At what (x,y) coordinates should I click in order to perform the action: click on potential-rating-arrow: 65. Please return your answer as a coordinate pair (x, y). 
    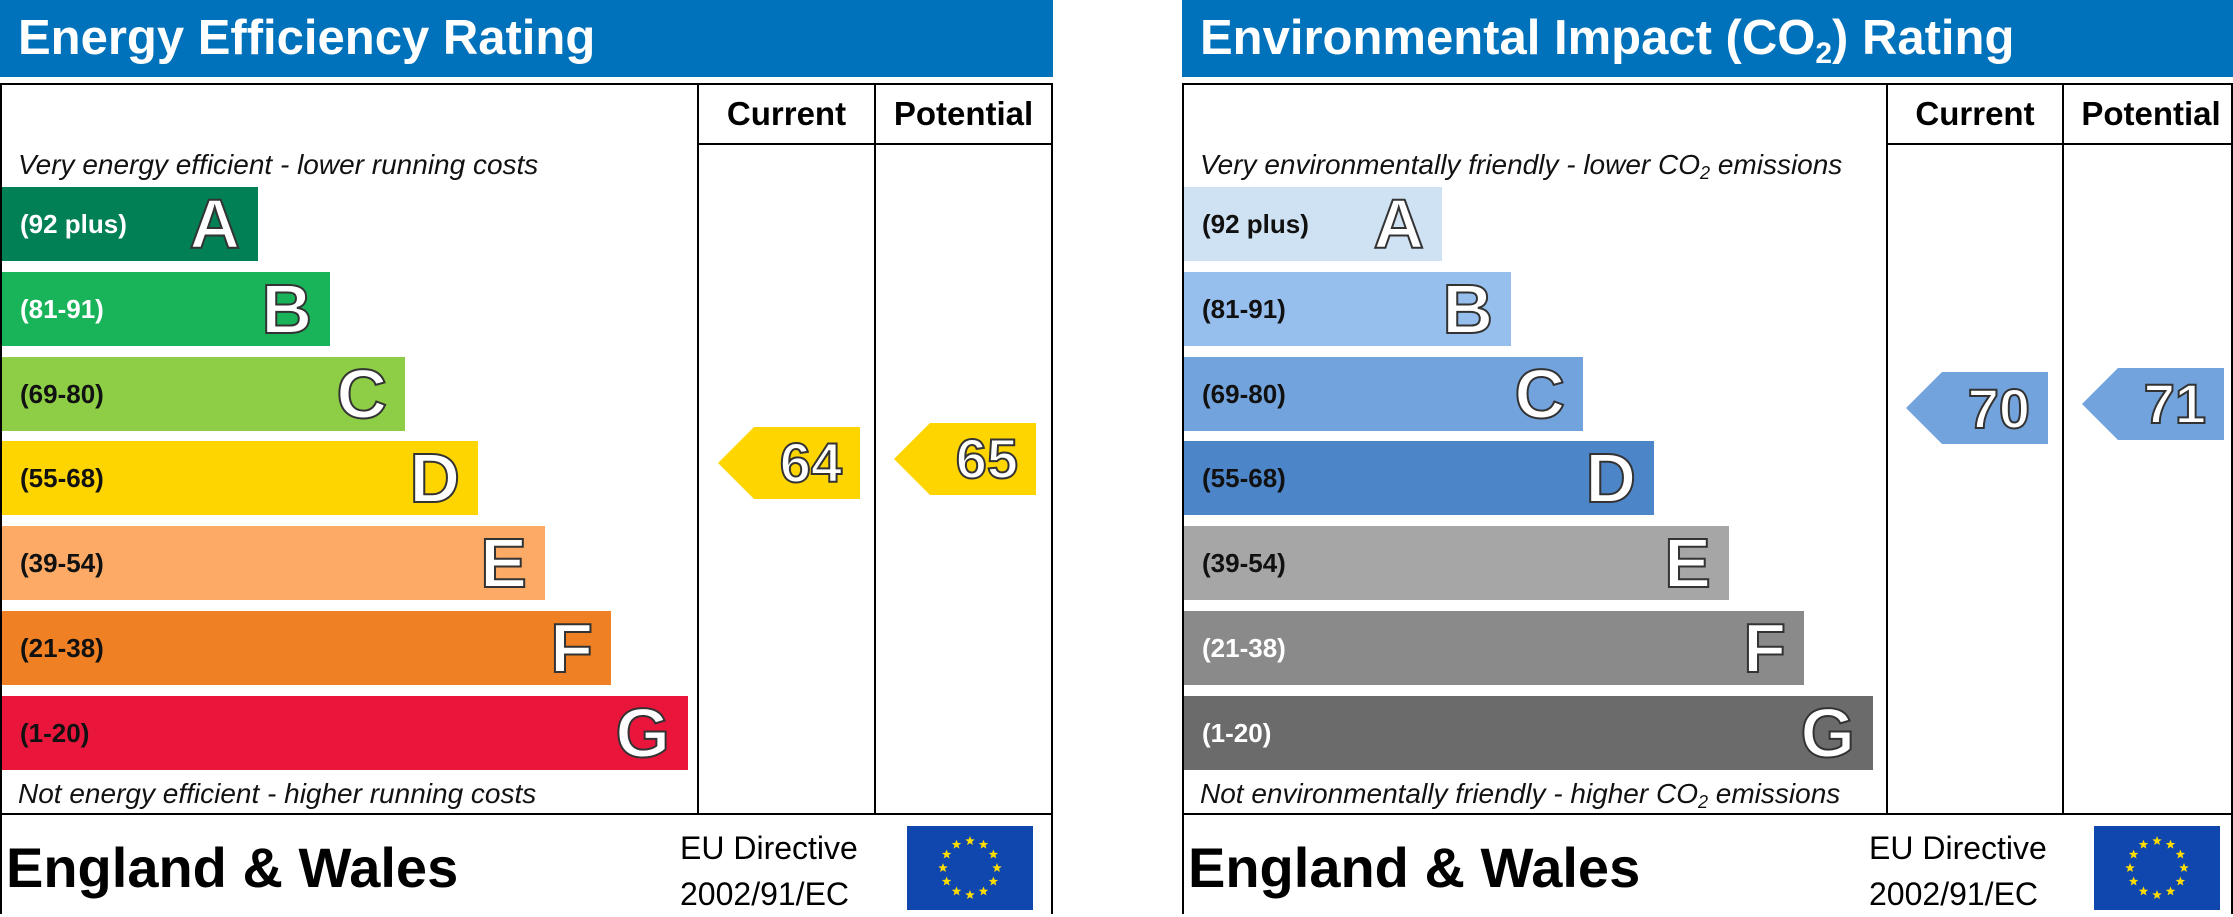
    Looking at the image, I should click on (965, 458).